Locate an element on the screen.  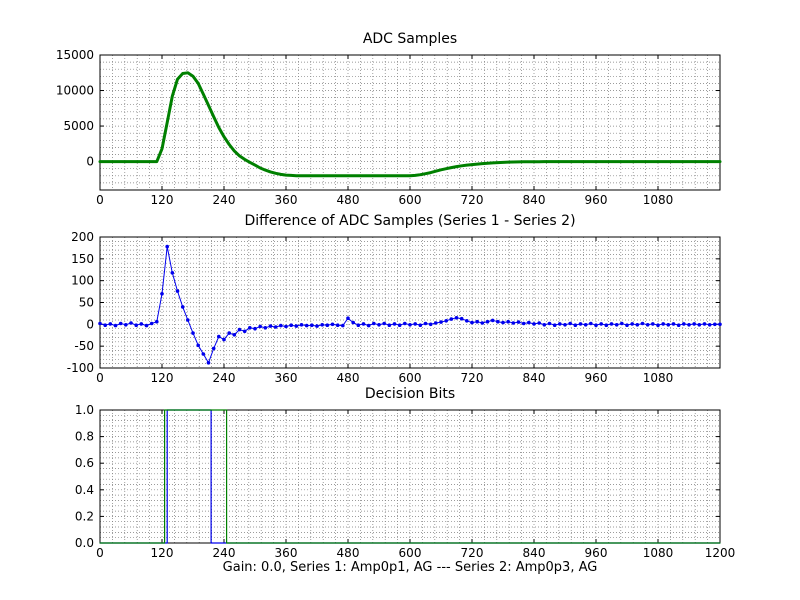
chart-adc-samples-series-adc-pulse is located at coordinates (410, 124).